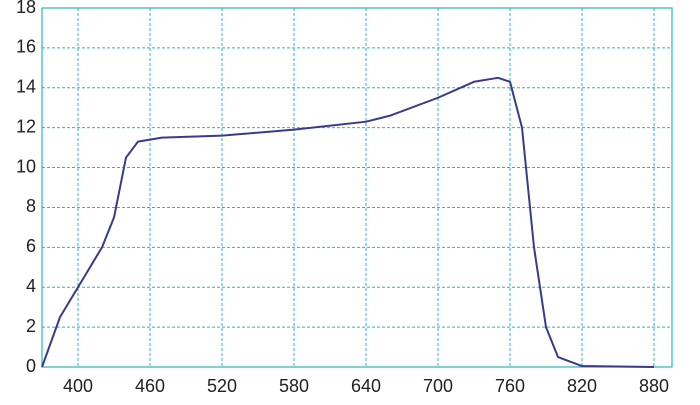 The image size is (700, 405). What do you see at coordinates (438, 386) in the screenshot?
I see `x-tick-label: 700` at bounding box center [438, 386].